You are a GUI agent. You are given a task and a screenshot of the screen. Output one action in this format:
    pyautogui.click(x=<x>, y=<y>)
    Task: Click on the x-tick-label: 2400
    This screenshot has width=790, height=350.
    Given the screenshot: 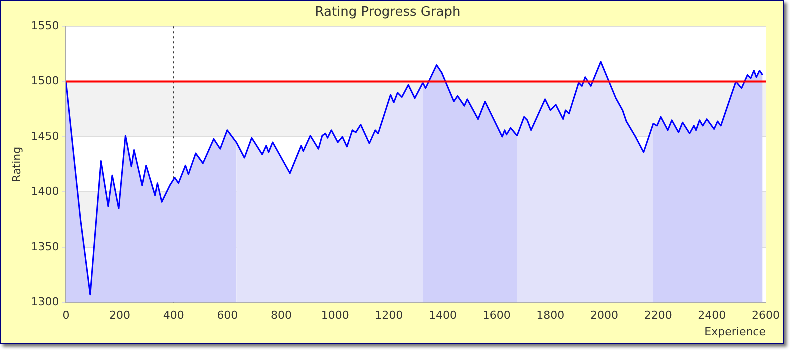 What is the action you would take?
    pyautogui.click(x=712, y=315)
    